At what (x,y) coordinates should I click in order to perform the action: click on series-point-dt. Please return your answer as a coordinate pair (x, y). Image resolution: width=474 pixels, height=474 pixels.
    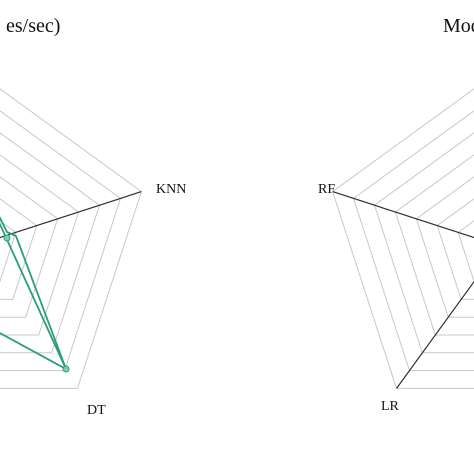
    Looking at the image, I should click on (66, 369).